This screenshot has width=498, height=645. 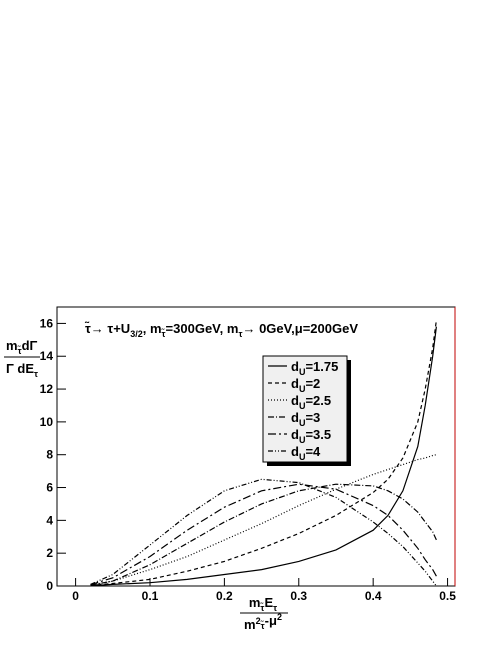 I want to click on legend-label: dU=2.5, so click(x=311, y=402).